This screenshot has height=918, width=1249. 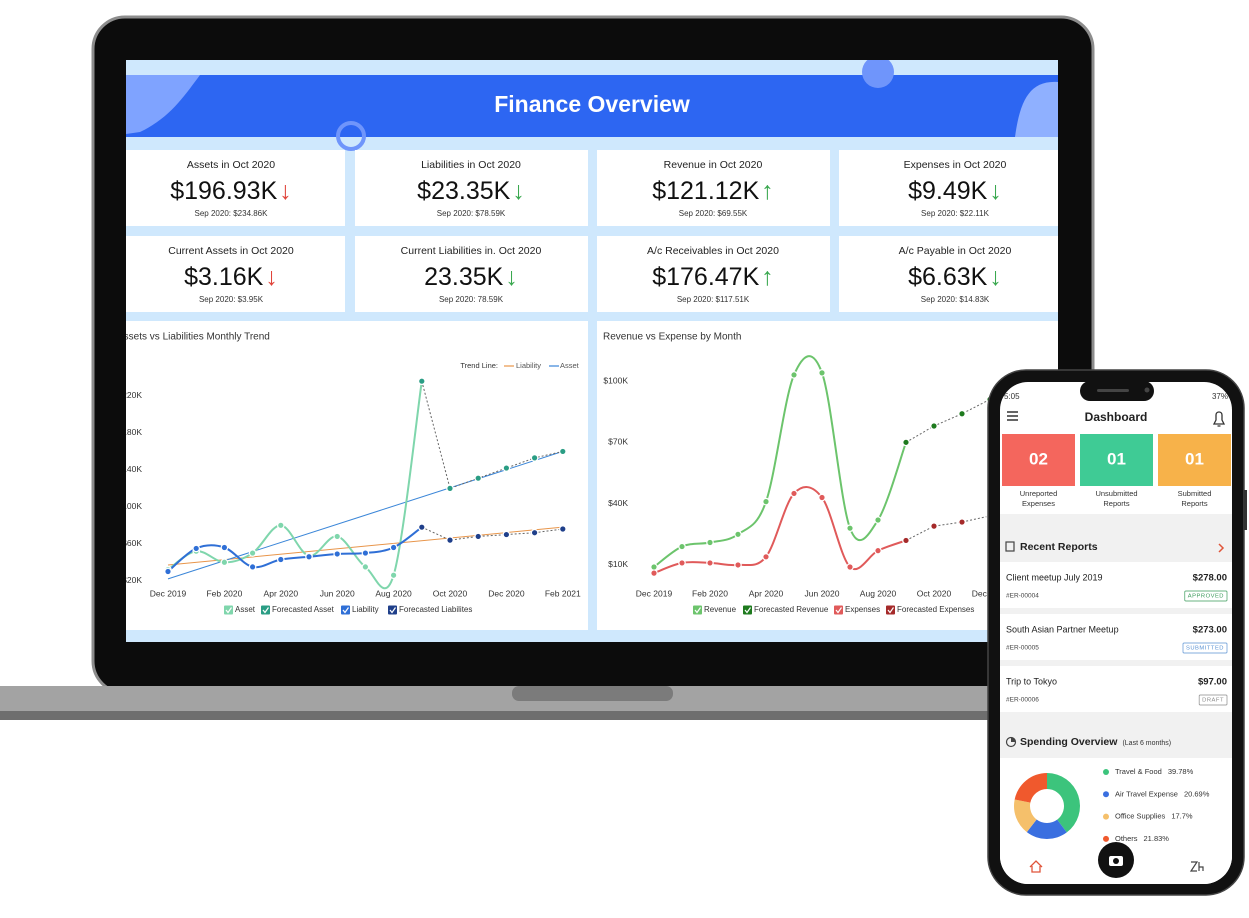 I want to click on x-tick-label: Apr 2020, so click(x=766, y=593).